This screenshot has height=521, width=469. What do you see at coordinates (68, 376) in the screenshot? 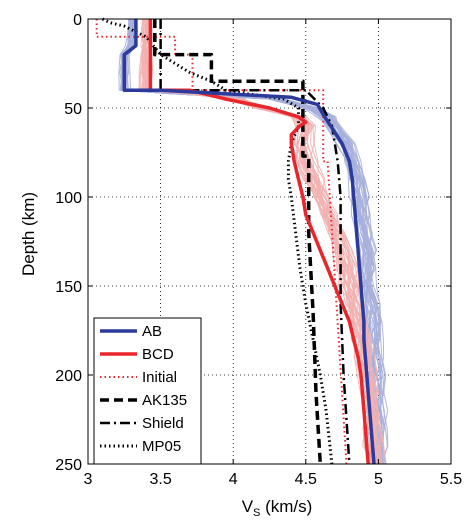
I see `y-tick-label: 200` at bounding box center [68, 376].